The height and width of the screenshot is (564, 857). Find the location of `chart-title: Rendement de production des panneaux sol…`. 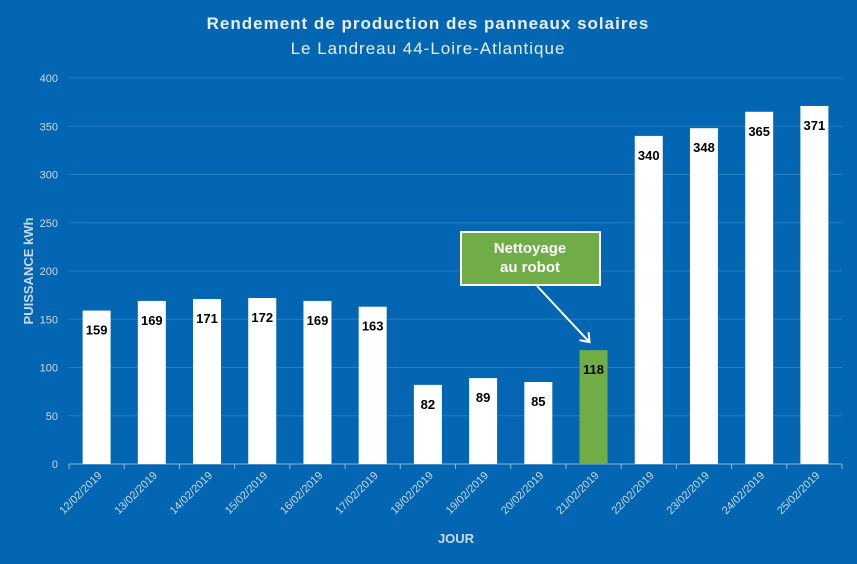

chart-title: Rendement de production des panneaux sol… is located at coordinates (428, 23).